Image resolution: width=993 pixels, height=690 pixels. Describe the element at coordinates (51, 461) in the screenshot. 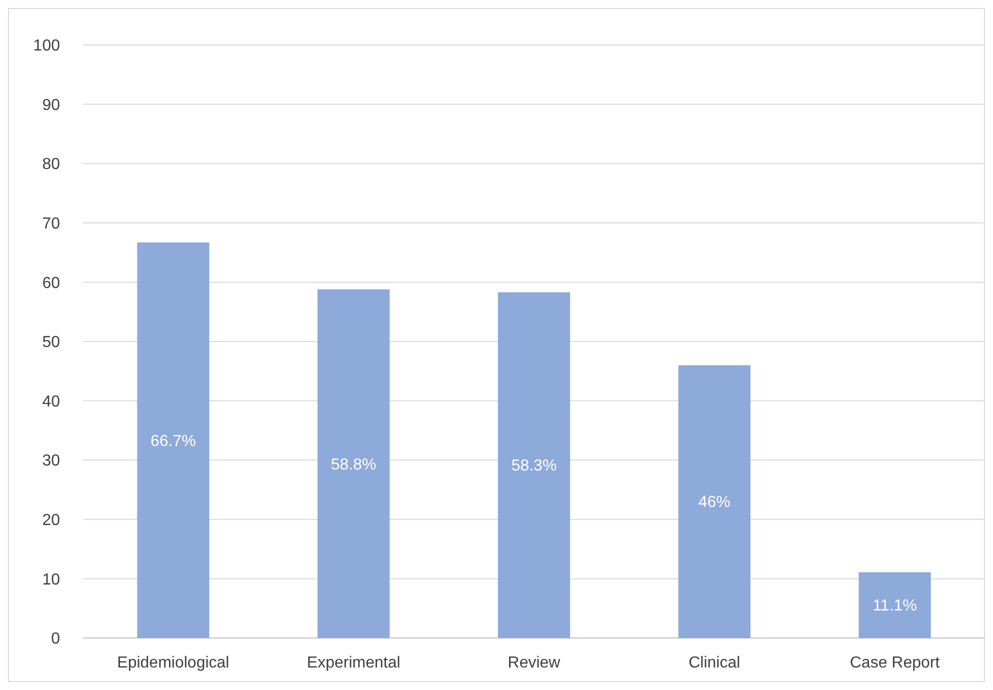

I see `y-tick-label: 30` at that location.